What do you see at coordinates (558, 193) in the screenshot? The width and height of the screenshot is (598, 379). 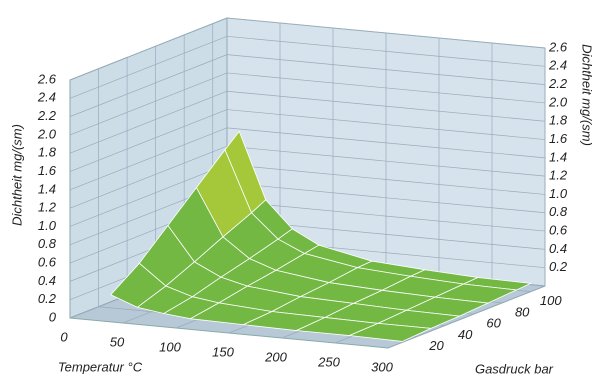 I see `z2-tick-label: 1.0` at bounding box center [558, 193].